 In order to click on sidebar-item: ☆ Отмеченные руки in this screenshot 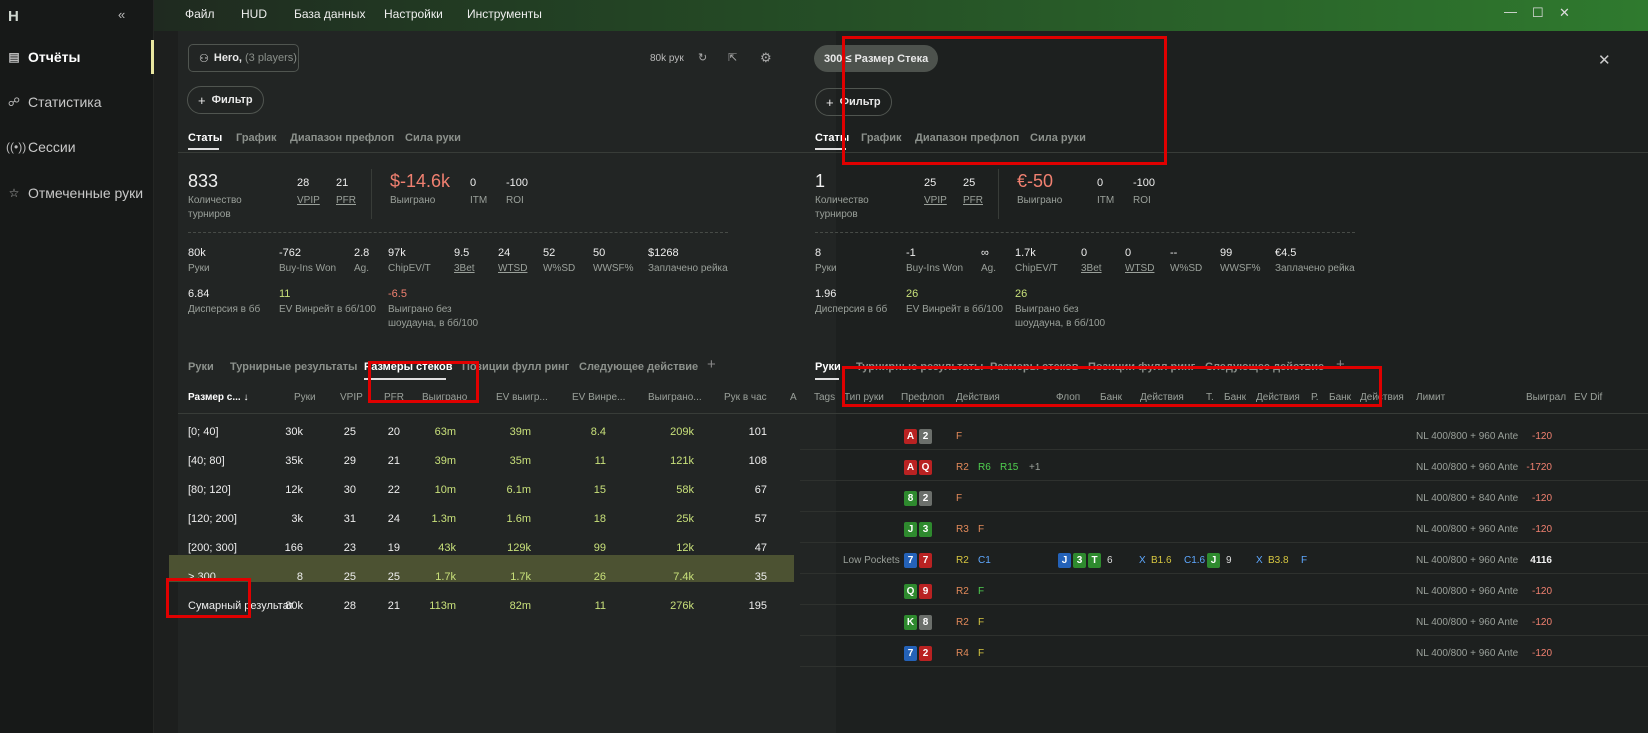, I will do `click(75, 193)`.